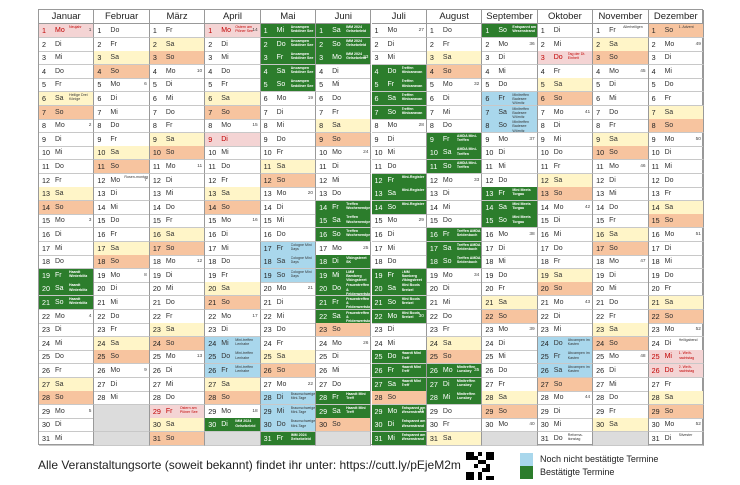 The image size is (740, 485). I want to click on day-cell: 19 Sa, so click(565, 275).